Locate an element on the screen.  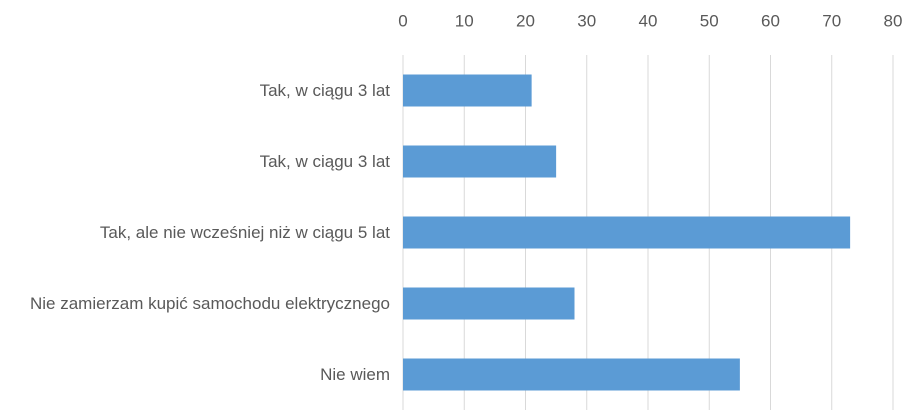
x-tick-label: 80 is located at coordinates (893, 20).